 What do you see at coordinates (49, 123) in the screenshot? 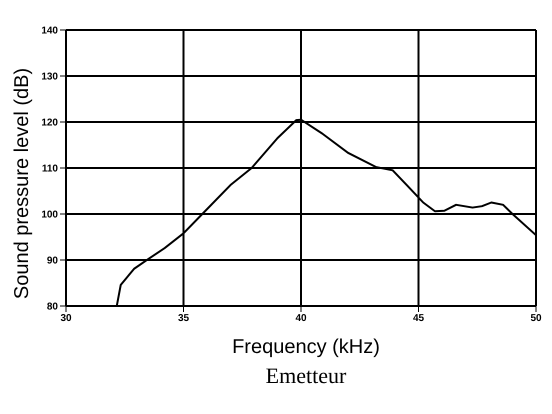
I see `y-tick-label: 120` at bounding box center [49, 123].